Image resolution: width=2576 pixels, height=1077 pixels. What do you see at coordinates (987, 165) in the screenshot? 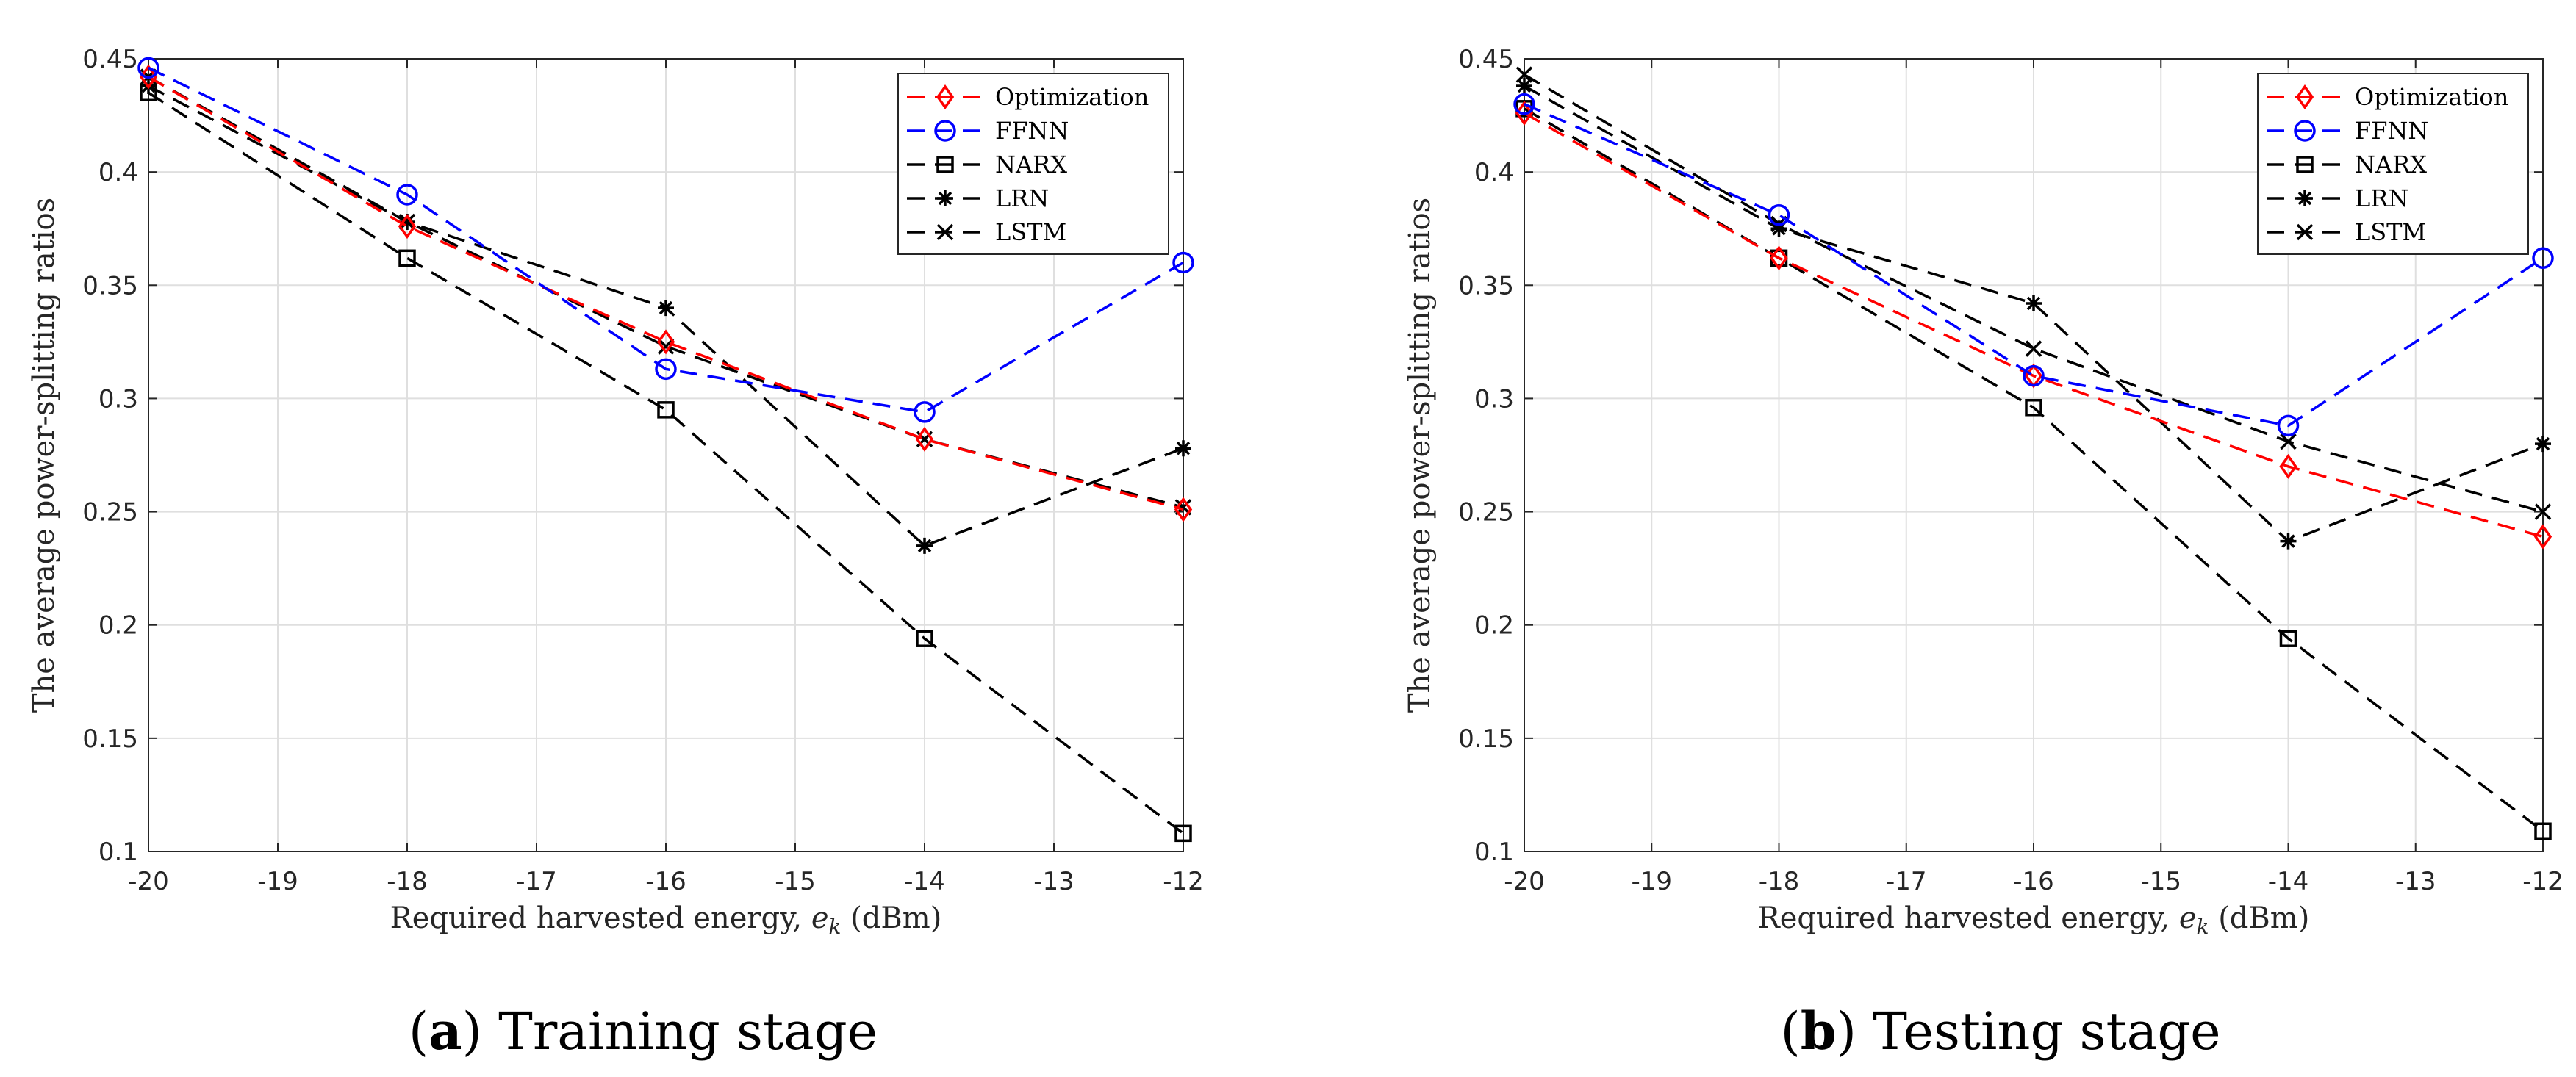
I see `legend-entry: NARX` at bounding box center [987, 165].